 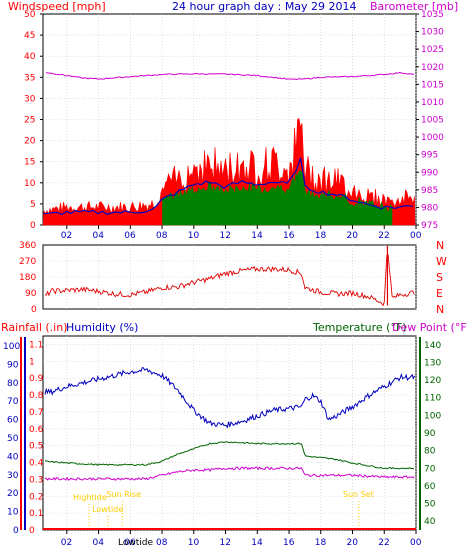 I want to click on baro-ytick-label-11: 1030, so click(x=432, y=33).